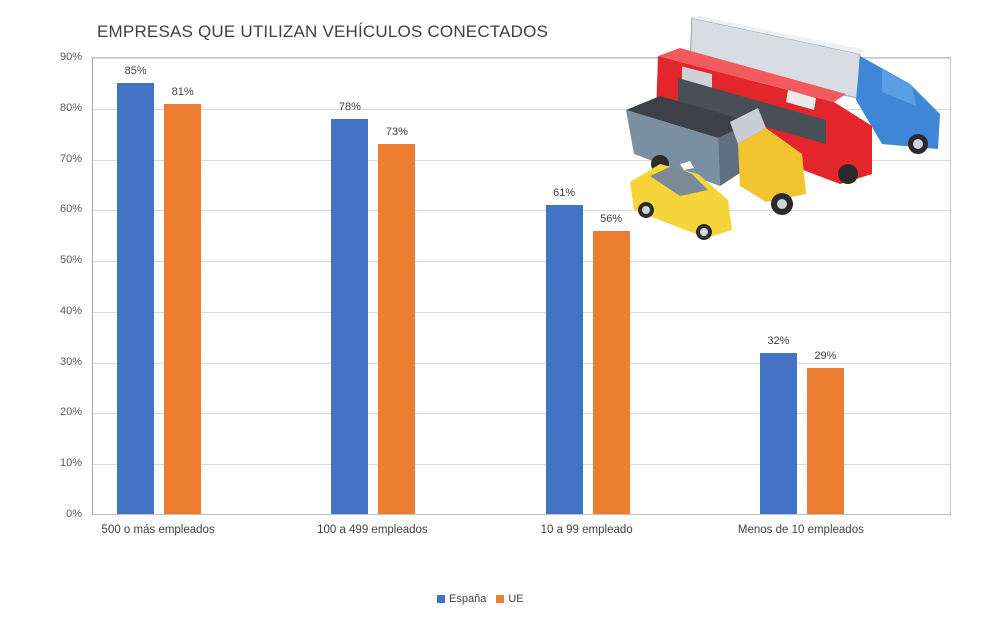  I want to click on legend-label-espana: España, so click(468, 599).